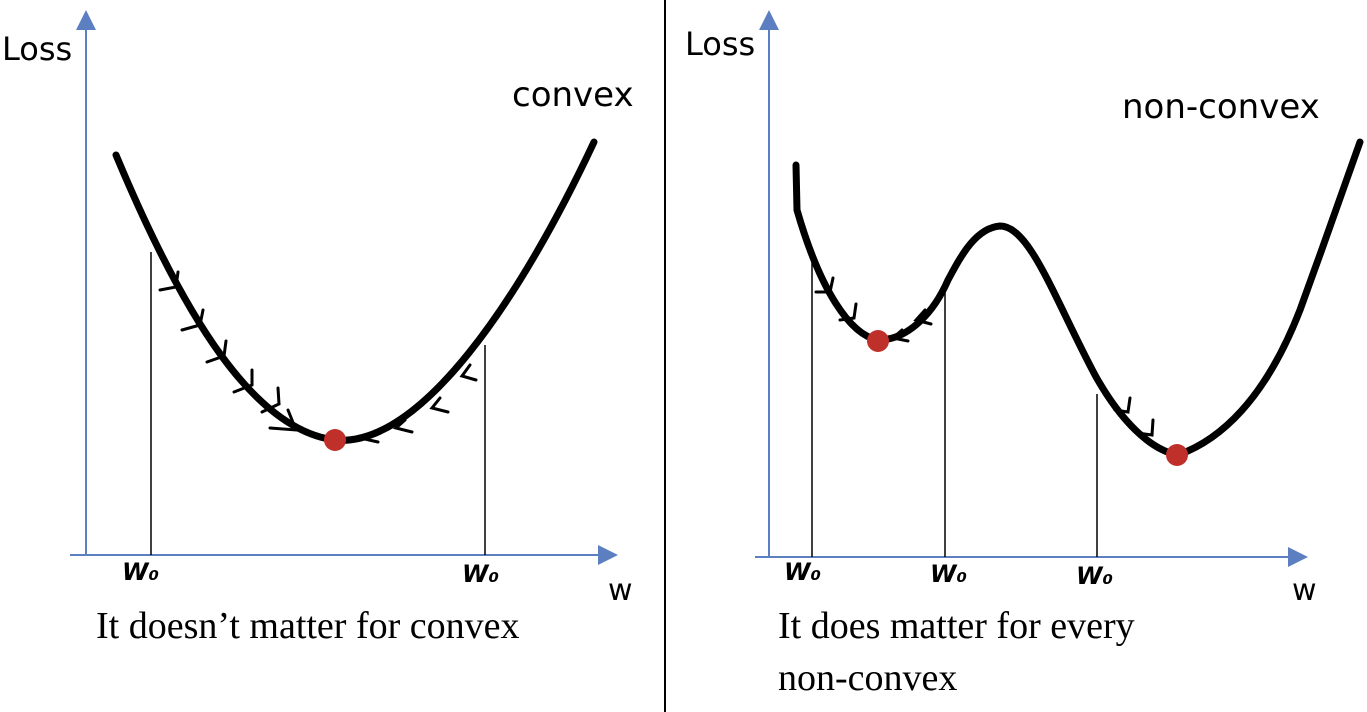 The image size is (1367, 712). Describe the element at coordinates (1177, 455) in the screenshot. I see `right-global-minimum-dot` at that location.